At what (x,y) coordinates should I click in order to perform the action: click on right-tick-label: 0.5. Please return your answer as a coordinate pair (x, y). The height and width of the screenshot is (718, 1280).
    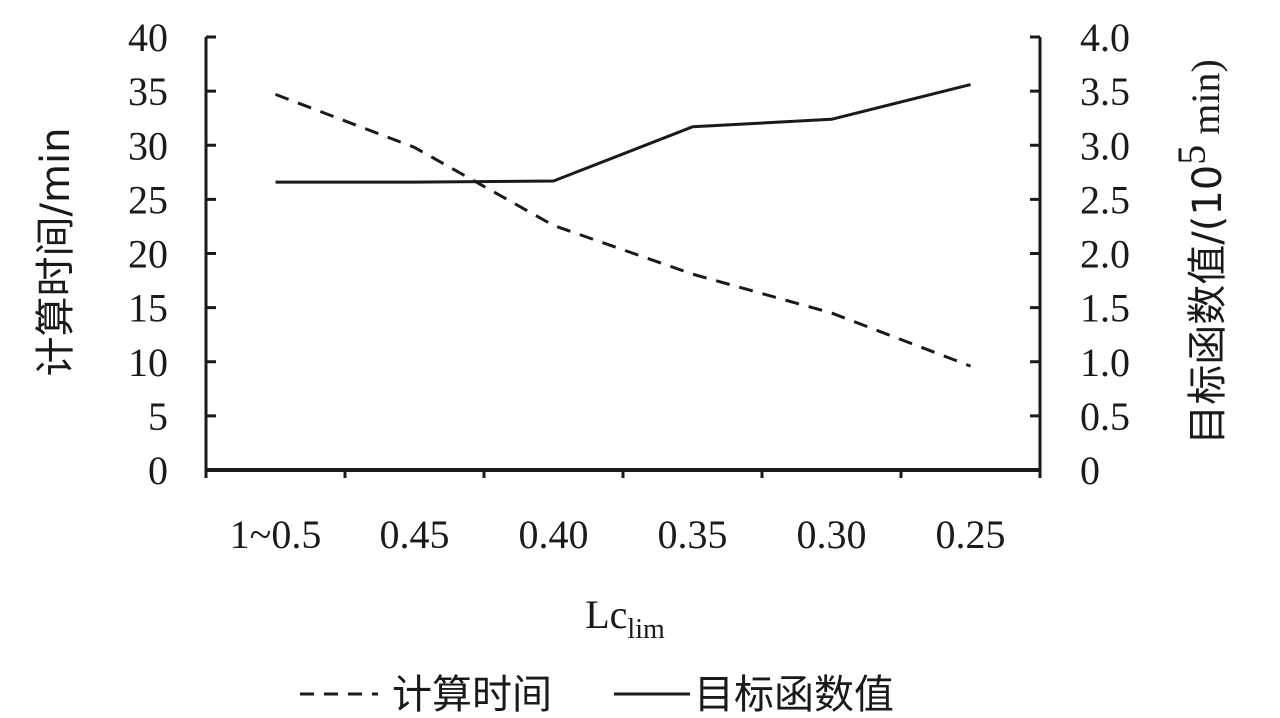
    Looking at the image, I should click on (1105, 416).